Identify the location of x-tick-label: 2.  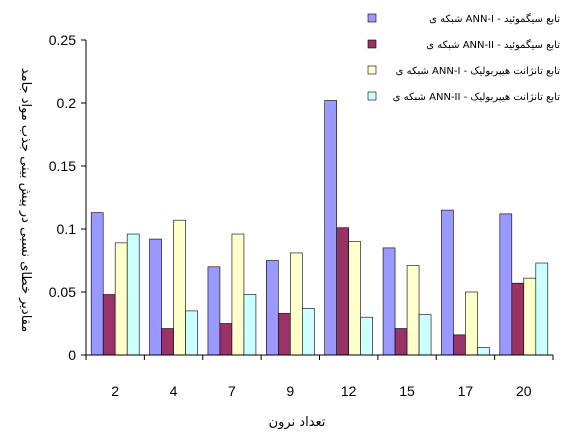
(115, 391).